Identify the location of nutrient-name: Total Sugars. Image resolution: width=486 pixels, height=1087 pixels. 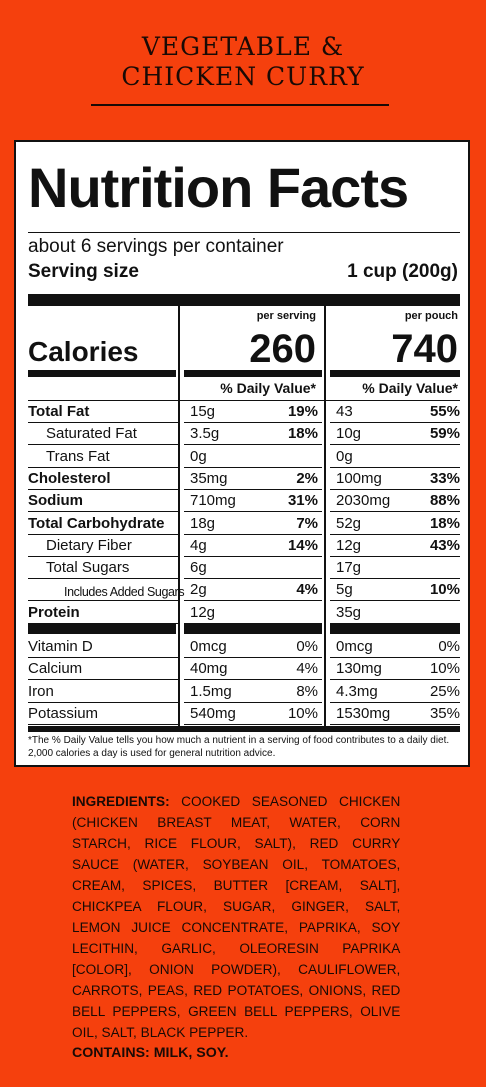
(88, 568).